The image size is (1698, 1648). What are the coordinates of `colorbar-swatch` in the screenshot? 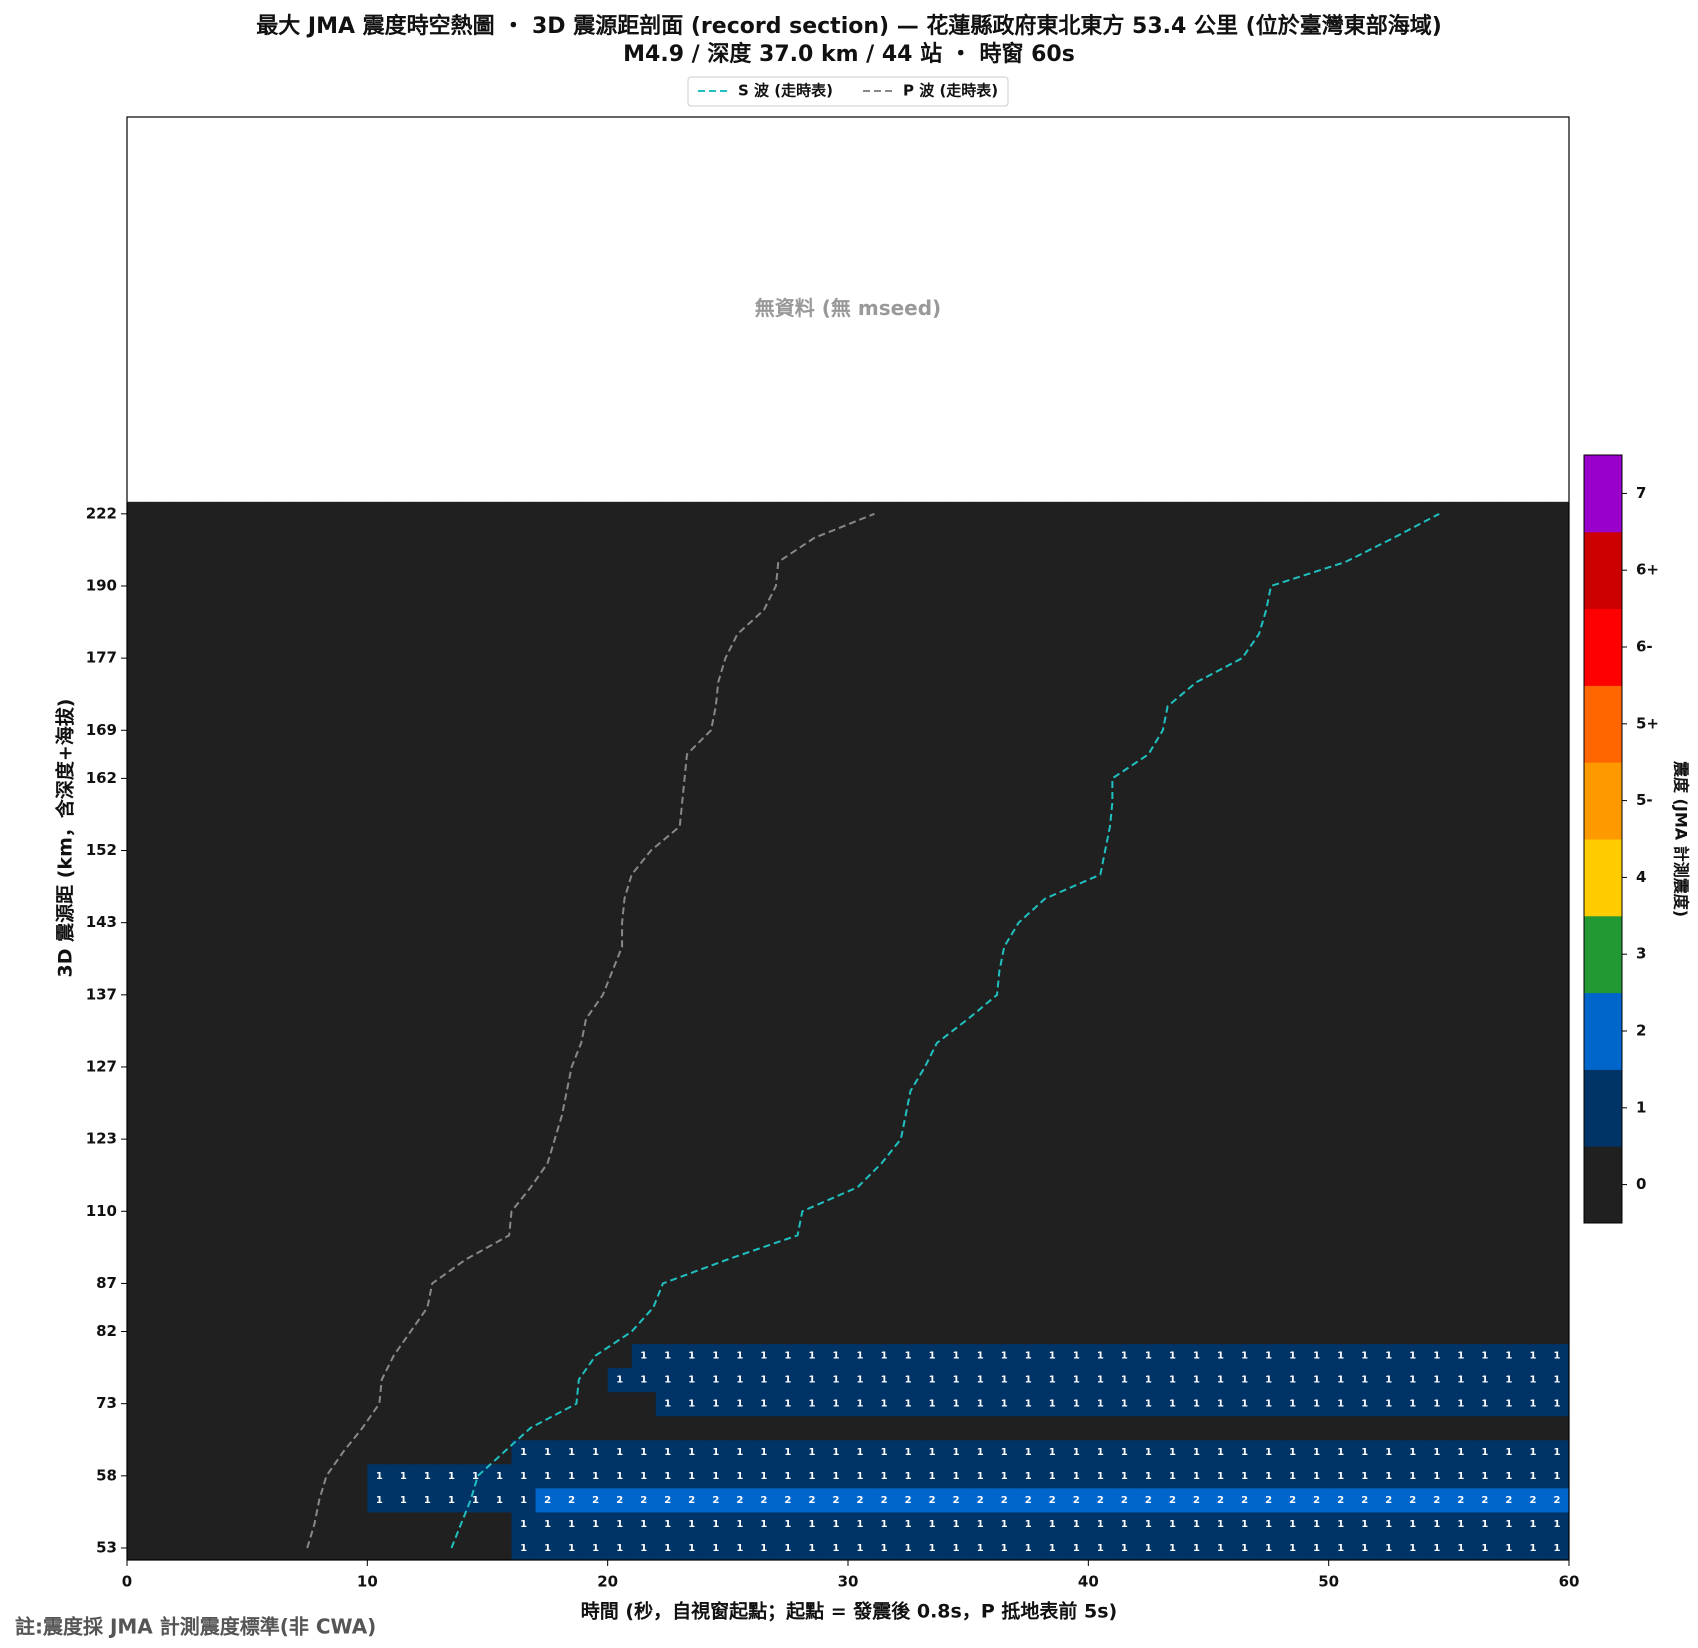 It's located at (1603, 1108).